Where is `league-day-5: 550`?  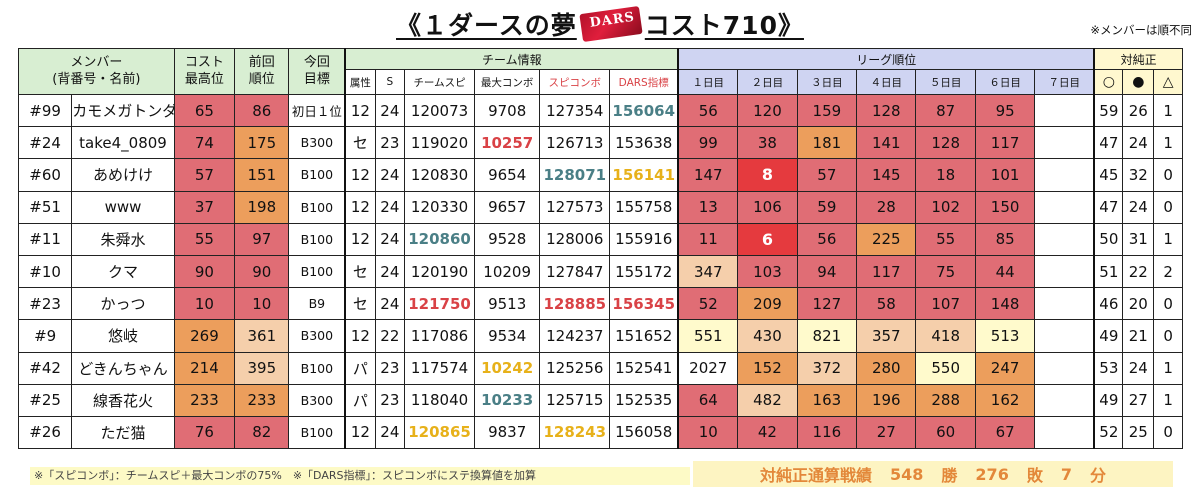 league-day-5: 550 is located at coordinates (945, 368).